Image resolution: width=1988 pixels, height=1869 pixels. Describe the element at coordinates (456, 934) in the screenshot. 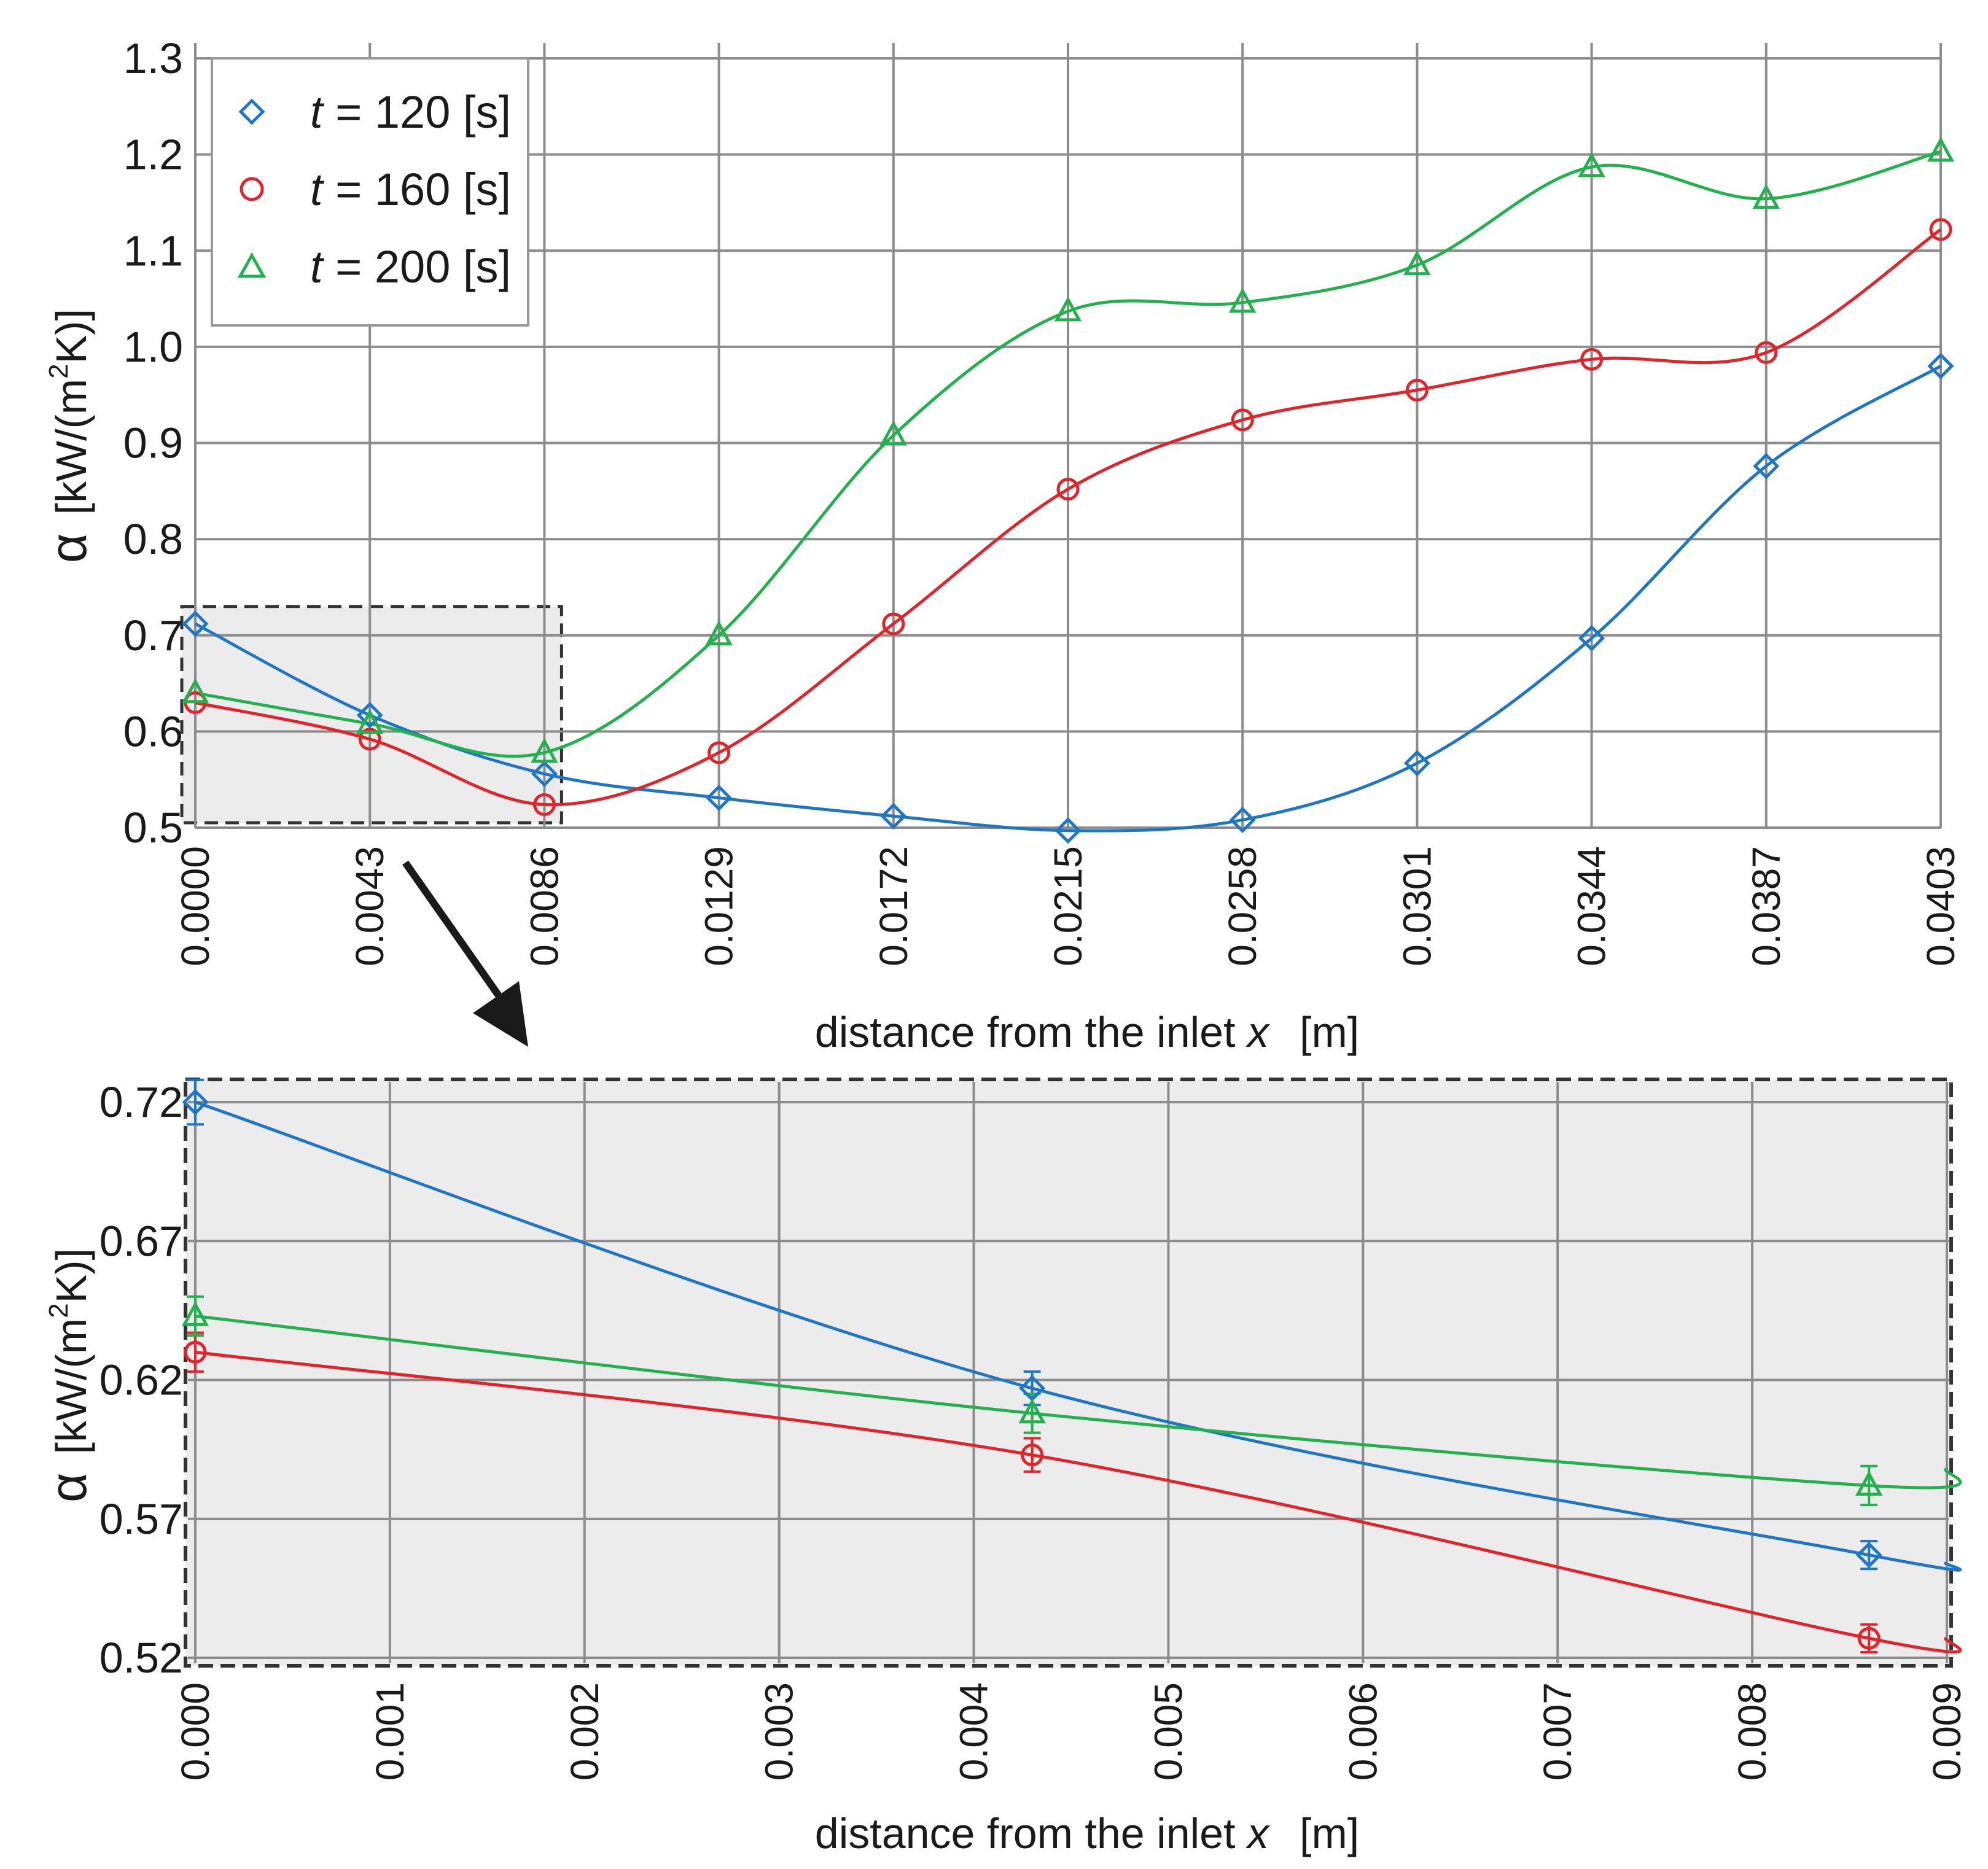

I see `zoom-arrow-shaft` at that location.